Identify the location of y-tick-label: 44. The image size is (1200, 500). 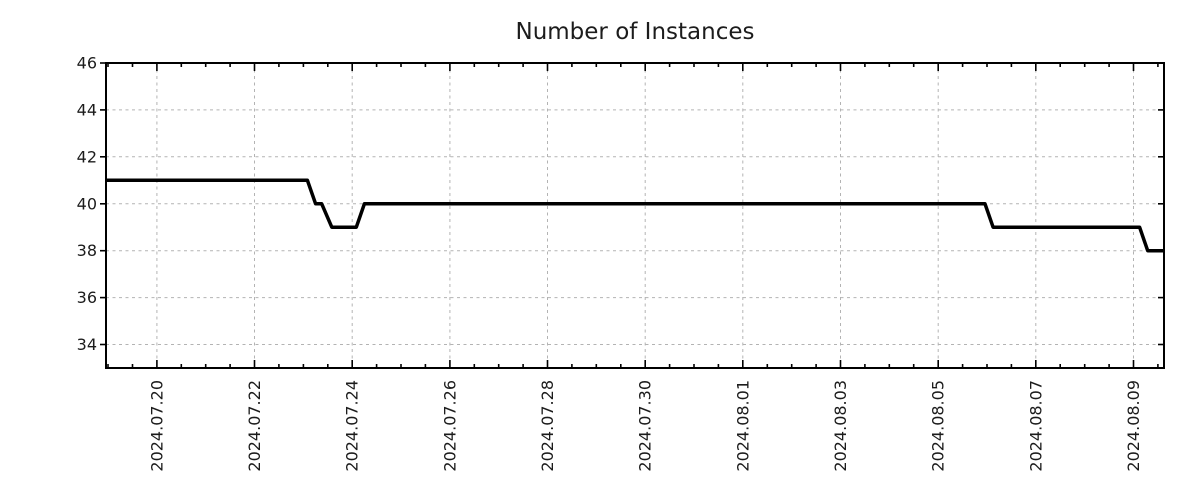
(87, 109).